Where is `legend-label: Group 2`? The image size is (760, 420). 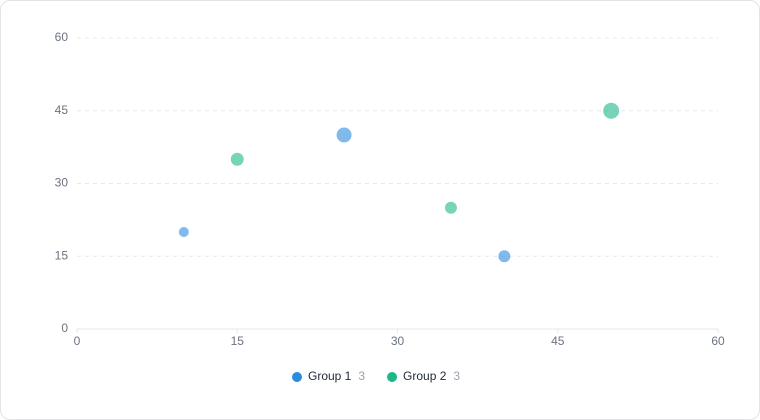
legend-label: Group 2 is located at coordinates (425, 376).